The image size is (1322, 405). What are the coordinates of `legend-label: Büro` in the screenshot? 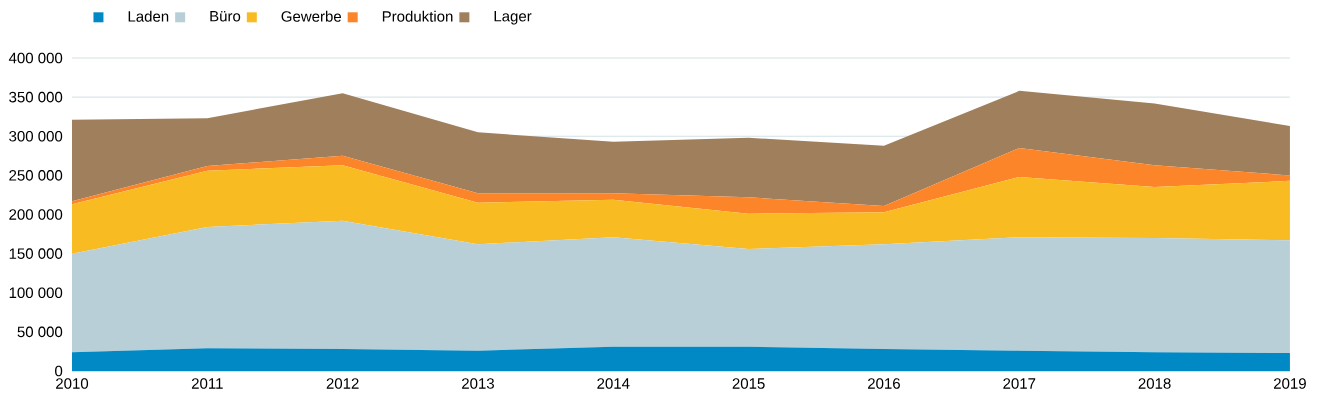 It's located at (225, 16).